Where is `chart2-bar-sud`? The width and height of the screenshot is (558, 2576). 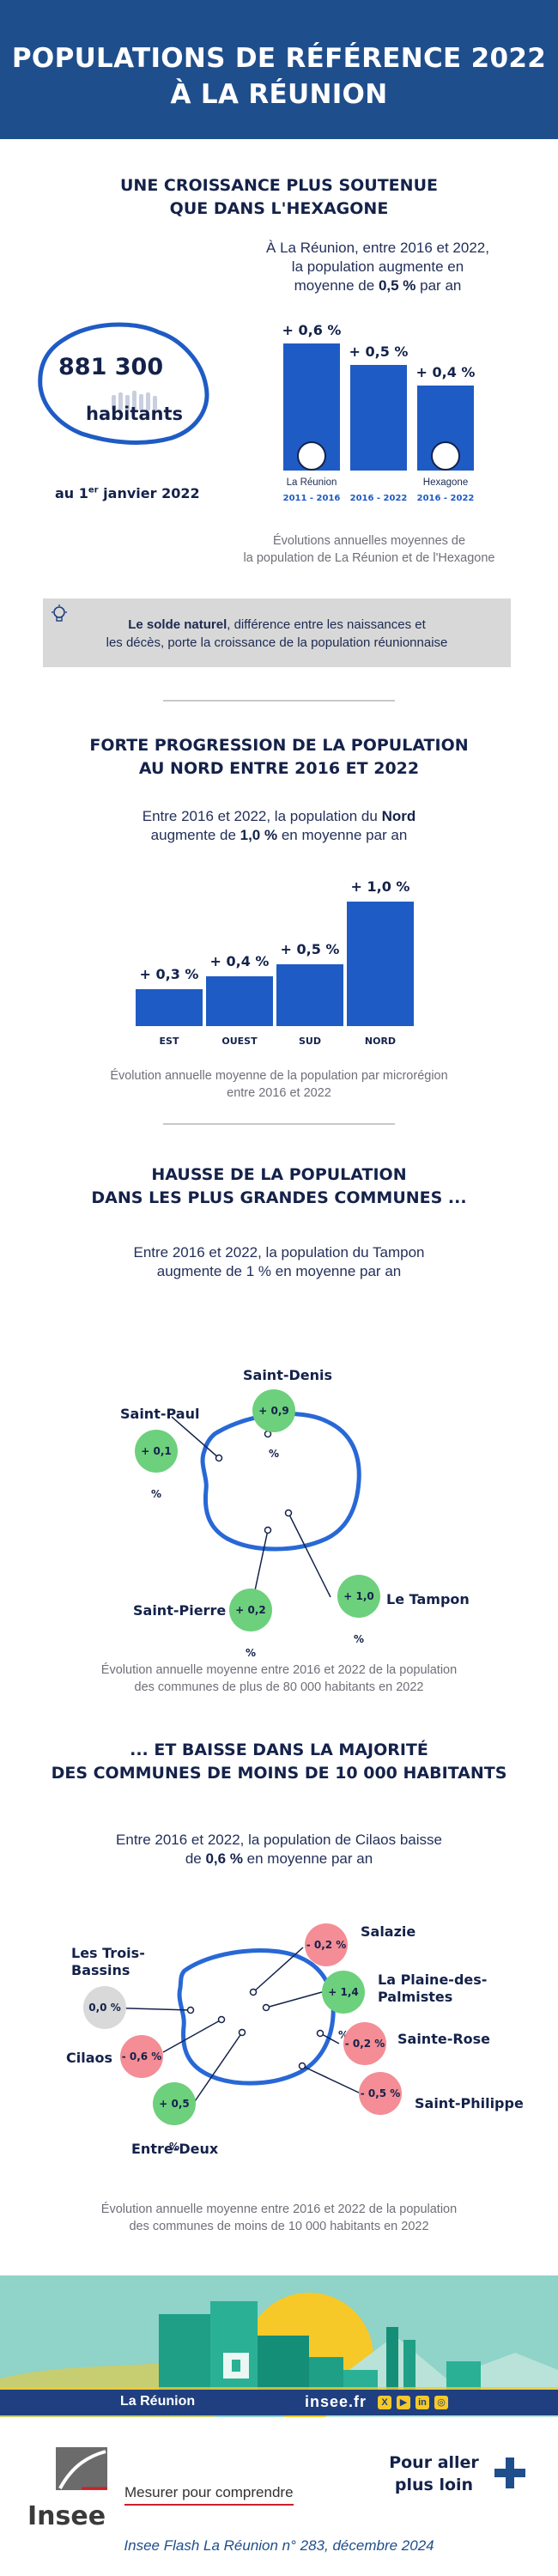
chart2-bar-sud is located at coordinates (309, 995).